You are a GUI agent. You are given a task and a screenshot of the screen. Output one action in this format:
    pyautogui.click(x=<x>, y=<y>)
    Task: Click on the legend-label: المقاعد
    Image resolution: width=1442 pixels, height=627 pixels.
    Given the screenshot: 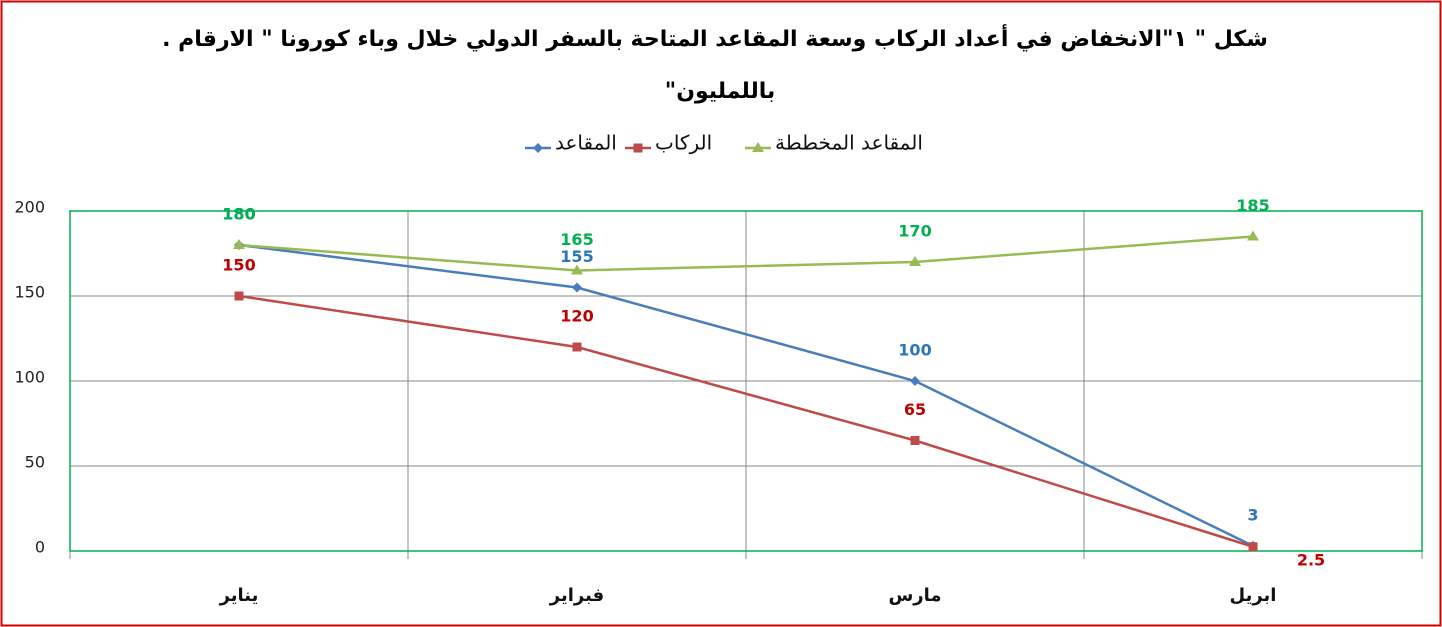 What is the action you would take?
    pyautogui.click(x=586, y=143)
    